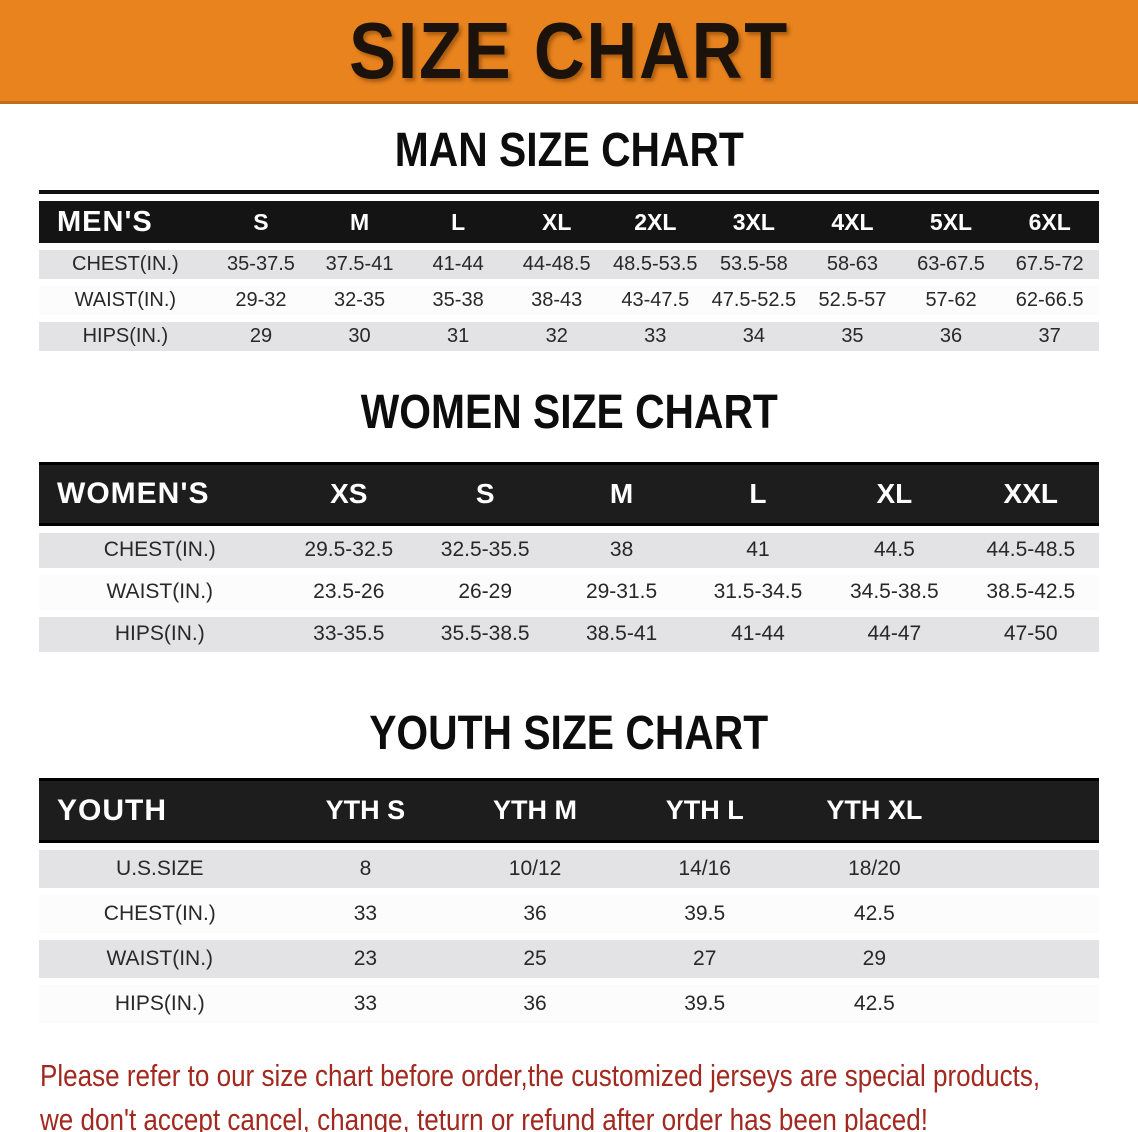 The image size is (1138, 1132). I want to click on cell-value: 35-38, so click(458, 301).